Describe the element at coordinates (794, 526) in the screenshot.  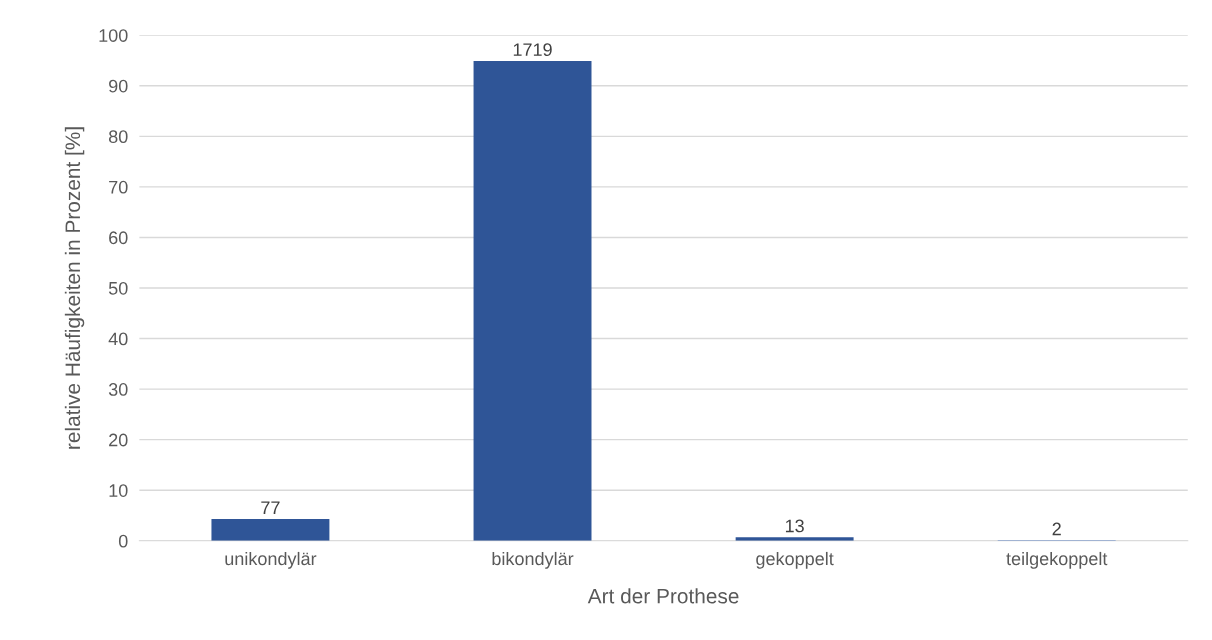
I see `annotation: 13` at that location.